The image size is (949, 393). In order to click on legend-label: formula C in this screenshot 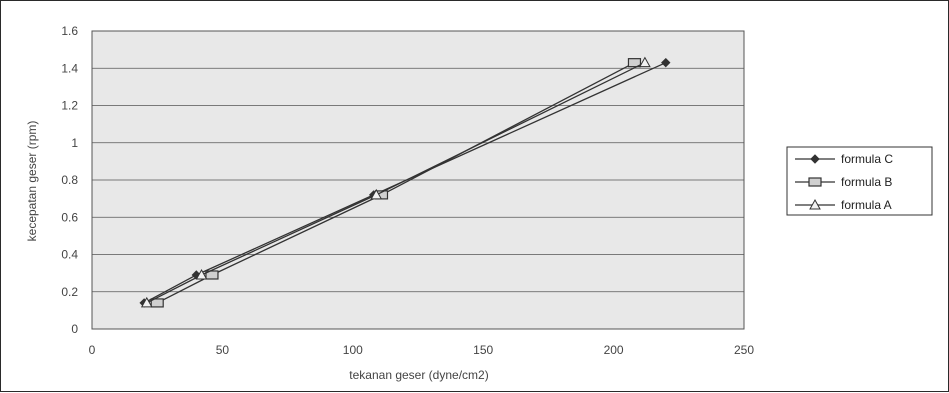, I will do `click(867, 159)`.